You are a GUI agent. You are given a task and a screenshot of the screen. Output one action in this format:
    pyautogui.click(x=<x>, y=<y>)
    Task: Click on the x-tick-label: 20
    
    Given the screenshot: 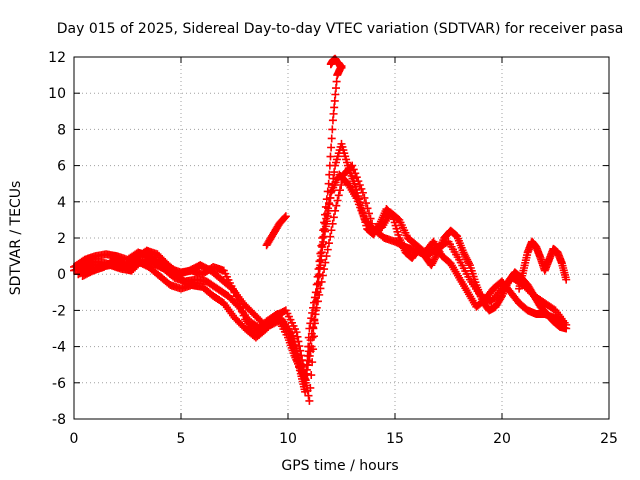 What is the action you would take?
    pyautogui.click(x=502, y=439)
    